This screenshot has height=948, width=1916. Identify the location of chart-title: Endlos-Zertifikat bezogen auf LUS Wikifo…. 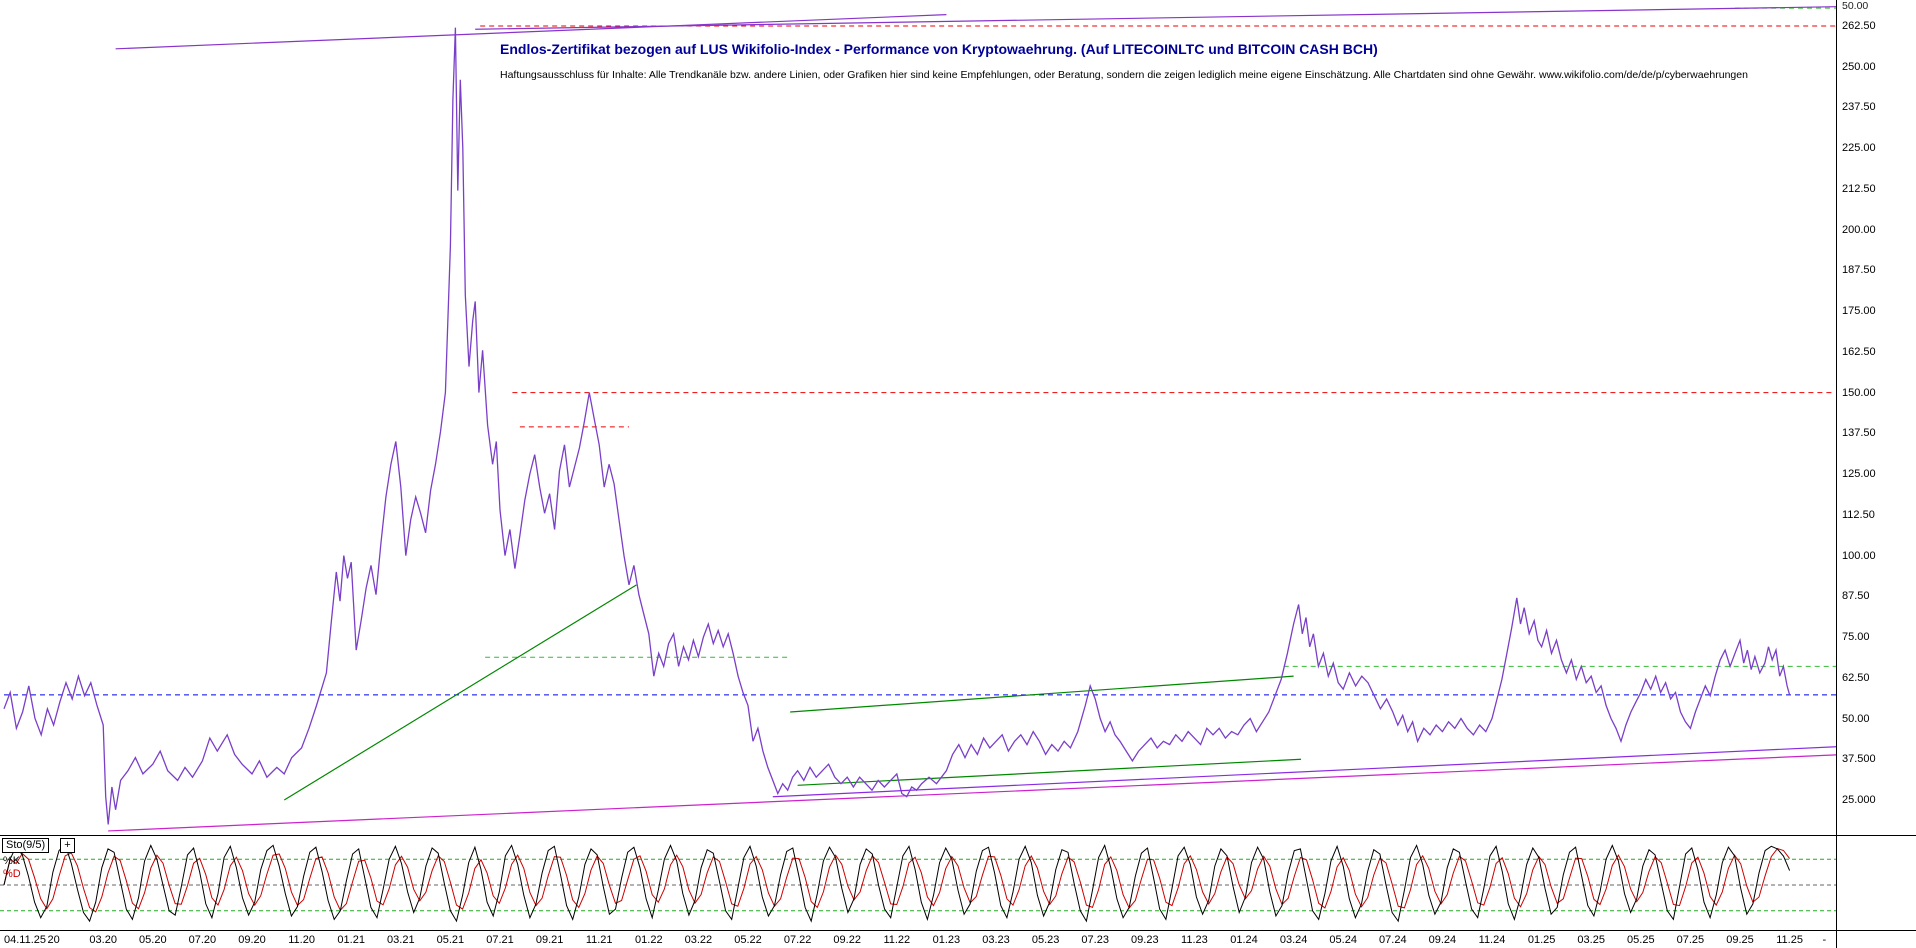
(939, 49).